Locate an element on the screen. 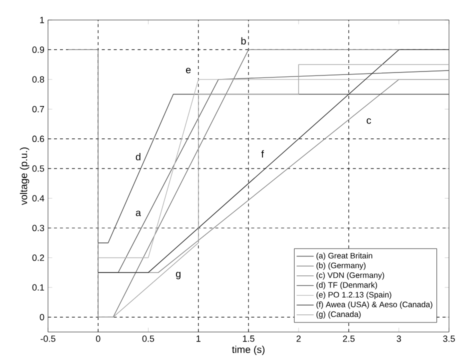  annotation: d is located at coordinates (138, 156).